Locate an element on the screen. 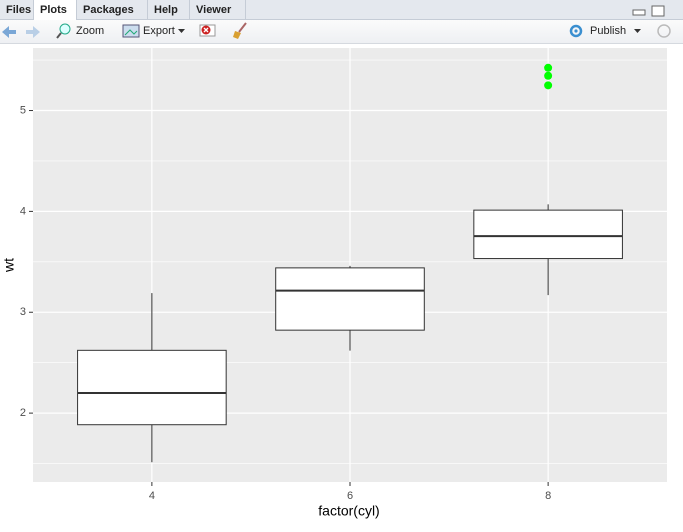 The height and width of the screenshot is (532, 683). x-tick-label: 4 is located at coordinates (152, 496).